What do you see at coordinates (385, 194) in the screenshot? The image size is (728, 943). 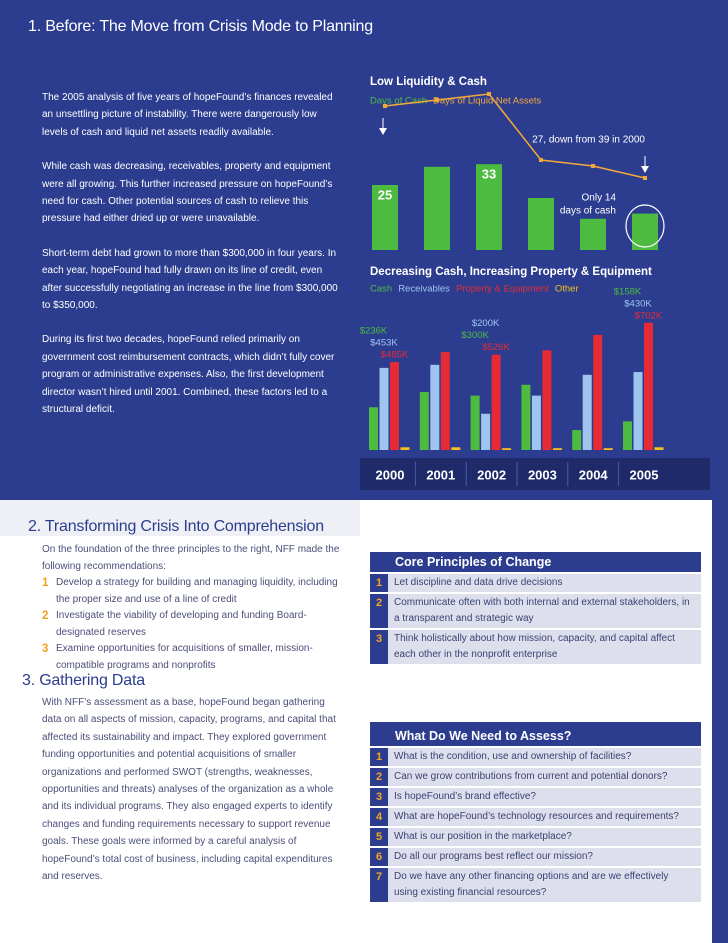 I see `data-label: 25` at bounding box center [385, 194].